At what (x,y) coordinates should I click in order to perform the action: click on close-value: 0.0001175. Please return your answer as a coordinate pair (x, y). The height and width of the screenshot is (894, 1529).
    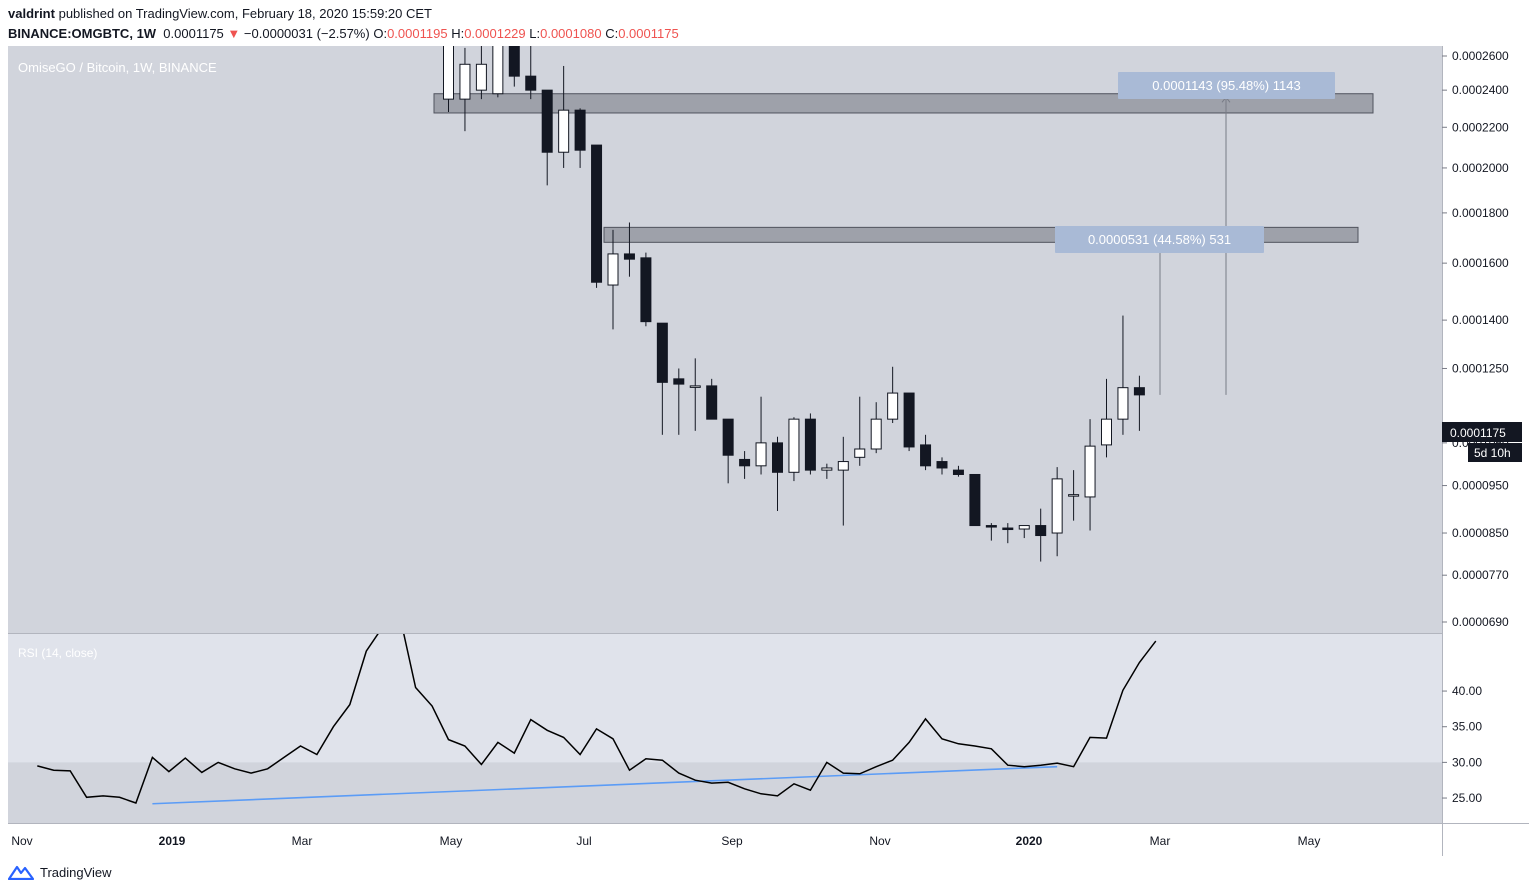
    Looking at the image, I should click on (648, 33).